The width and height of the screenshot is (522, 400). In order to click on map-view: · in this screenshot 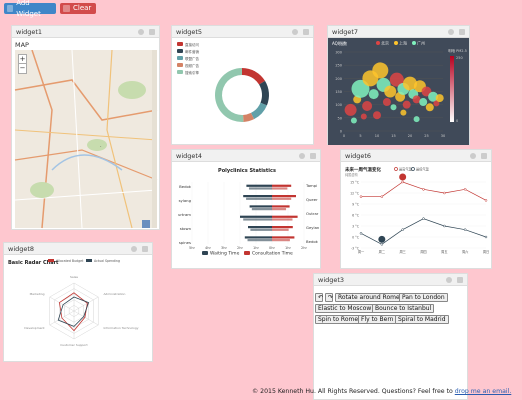, I will do `click(85, 140)`.